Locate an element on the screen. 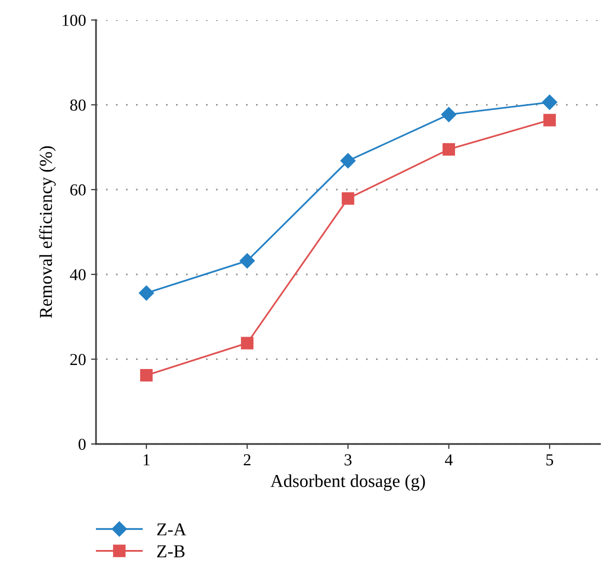  x-tick-label: 3 is located at coordinates (348, 460).